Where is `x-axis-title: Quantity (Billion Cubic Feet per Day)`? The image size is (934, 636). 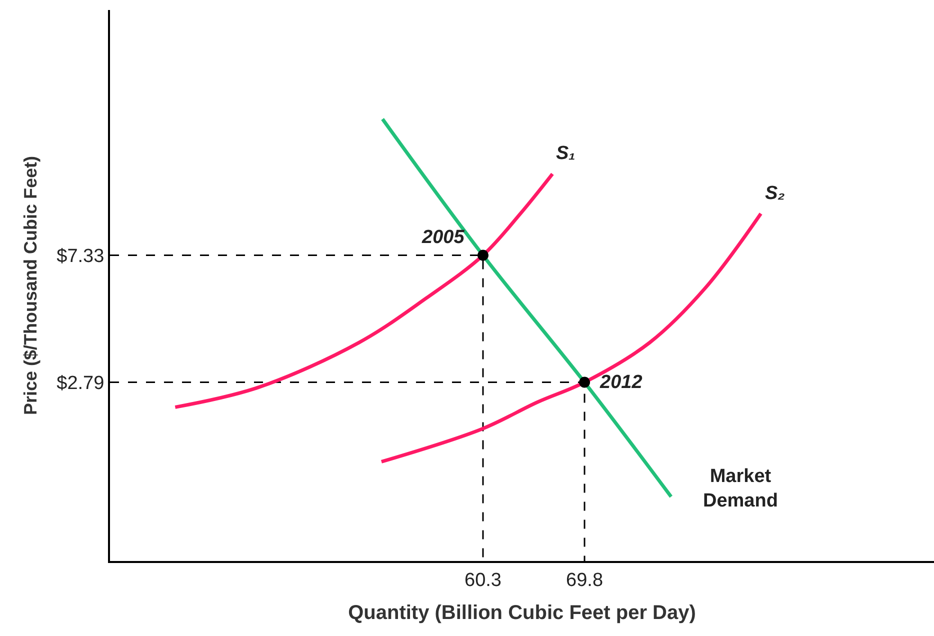 x-axis-title: Quantity (Billion Cubic Feet per Day) is located at coordinates (522, 613).